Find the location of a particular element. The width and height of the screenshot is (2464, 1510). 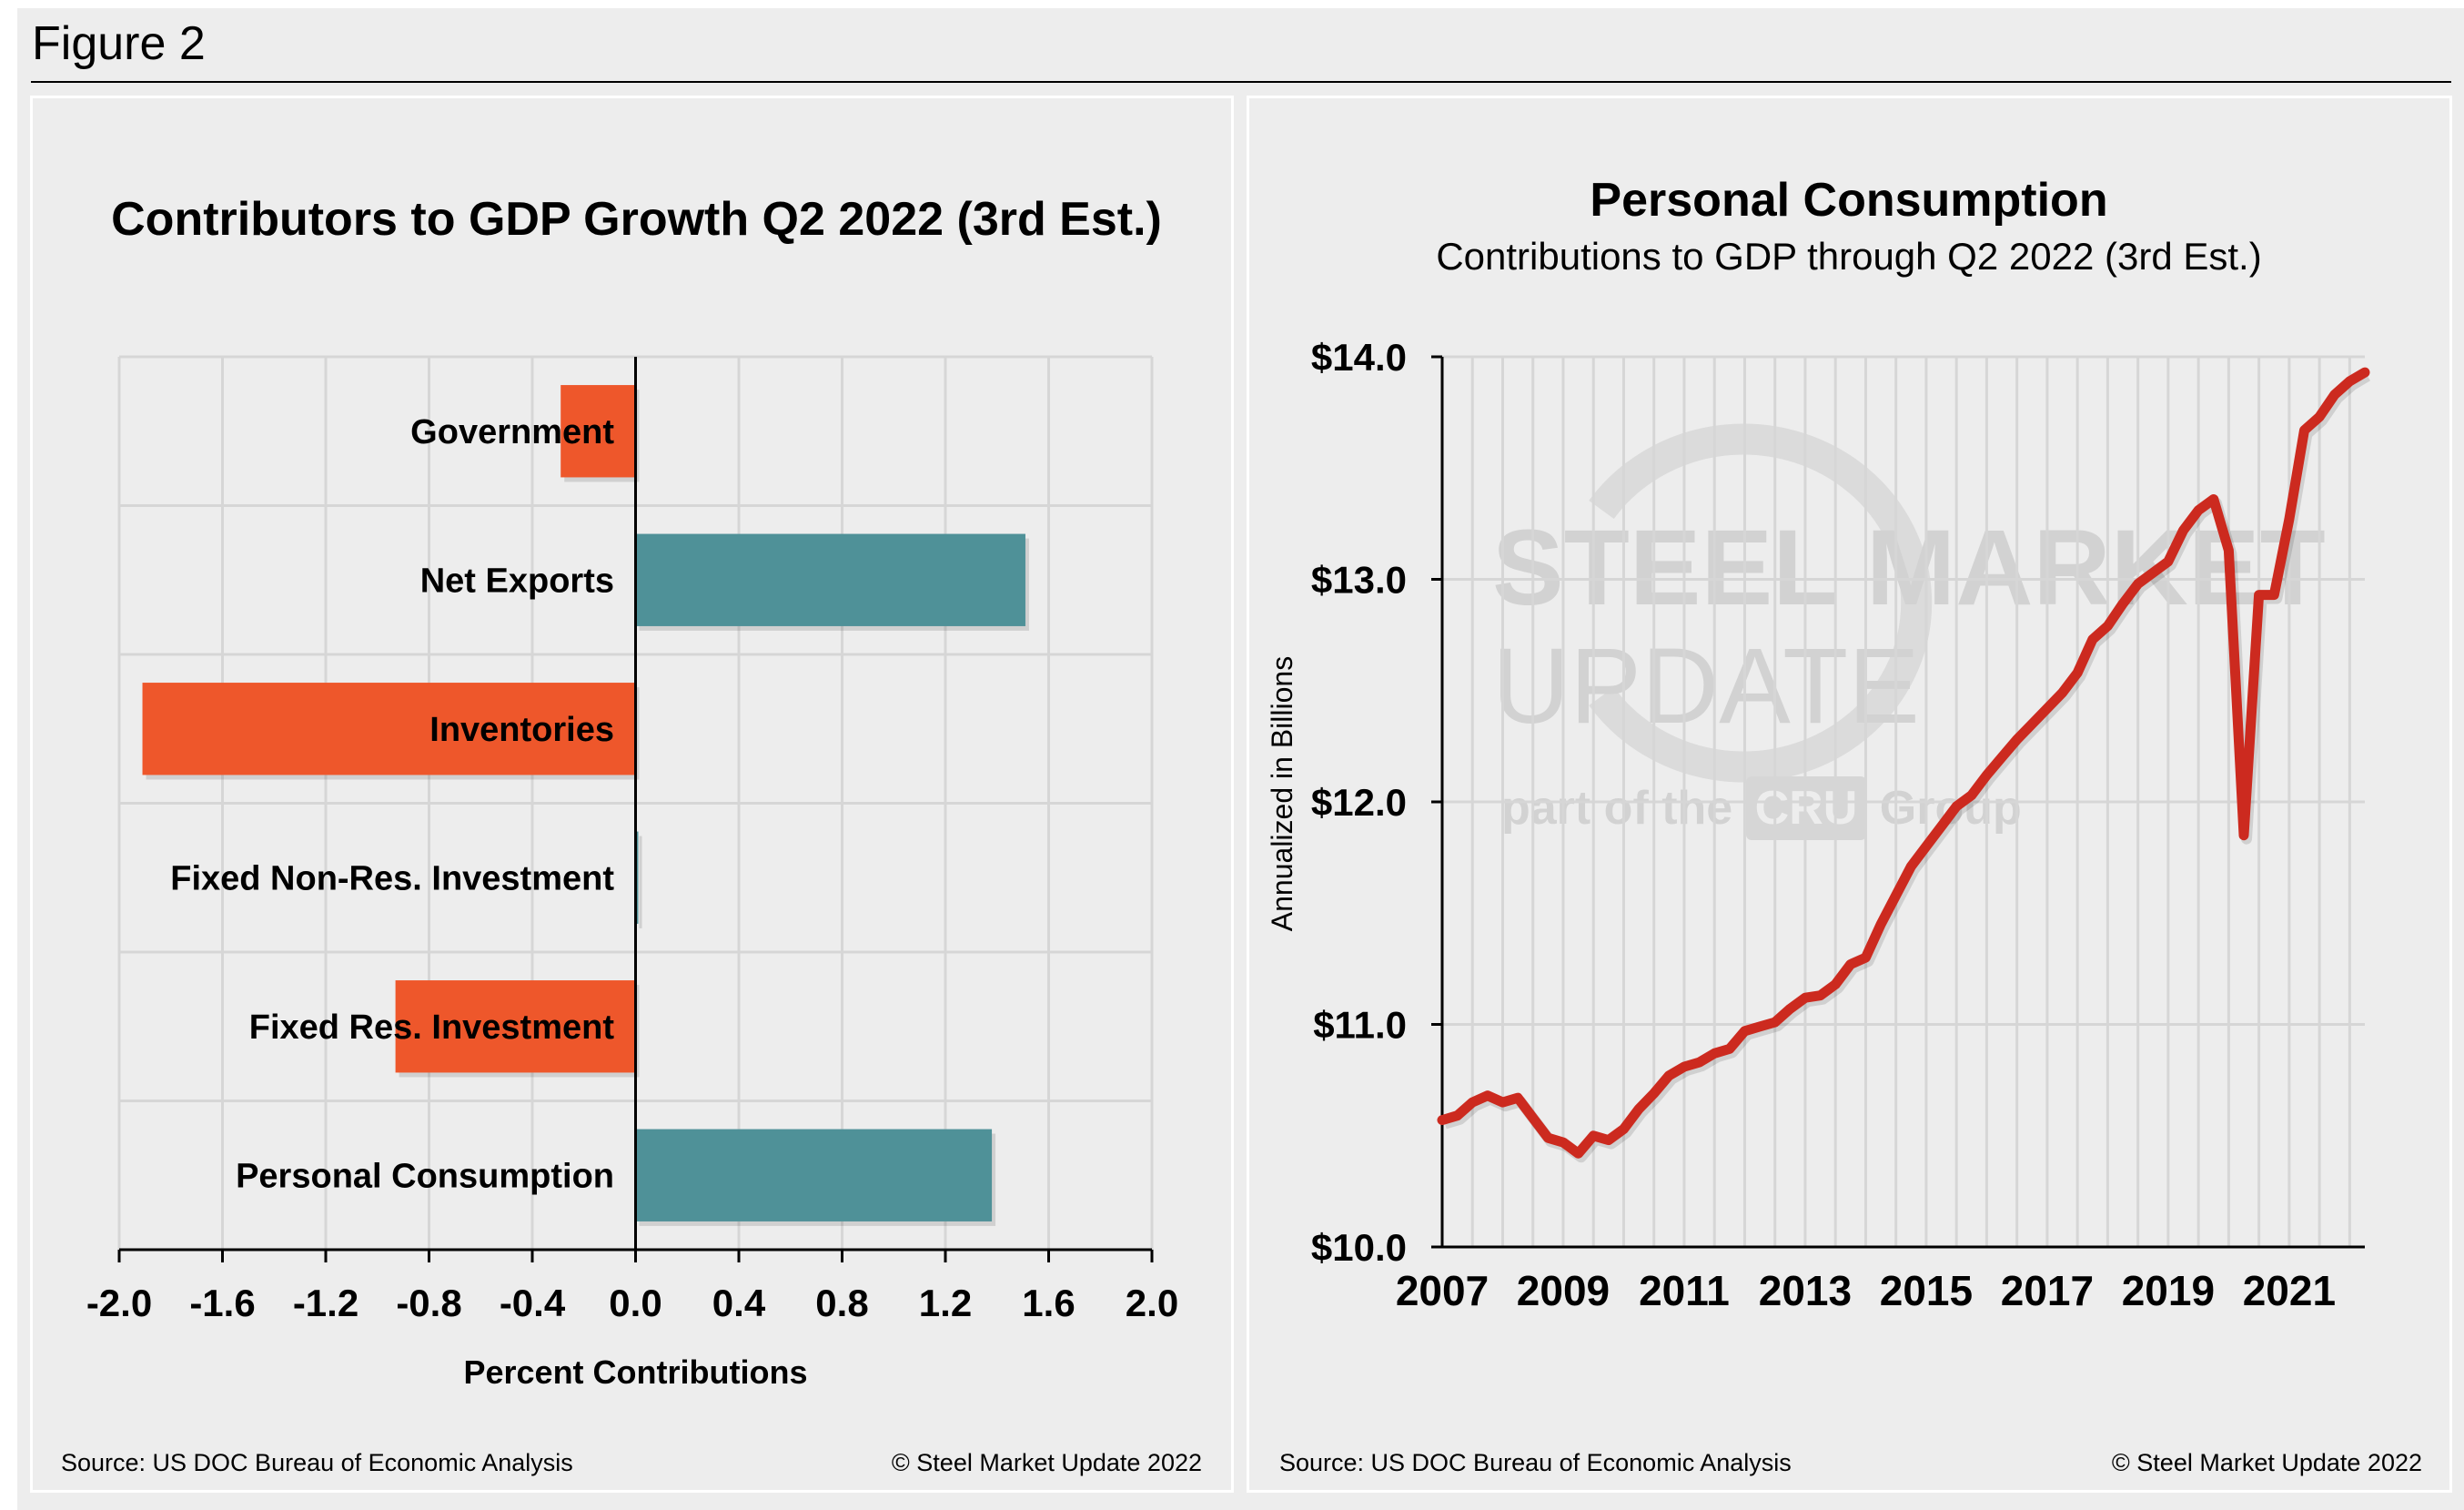

category-label: Net Exports is located at coordinates (517, 581).